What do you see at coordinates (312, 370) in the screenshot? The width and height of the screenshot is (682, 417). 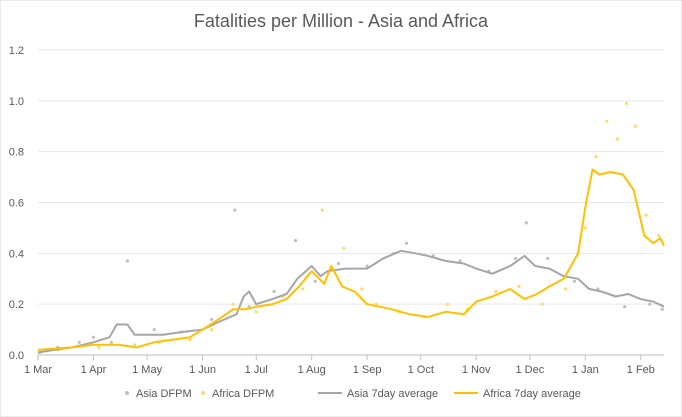 I see `x-tick-label: 1 Aug` at bounding box center [312, 370].